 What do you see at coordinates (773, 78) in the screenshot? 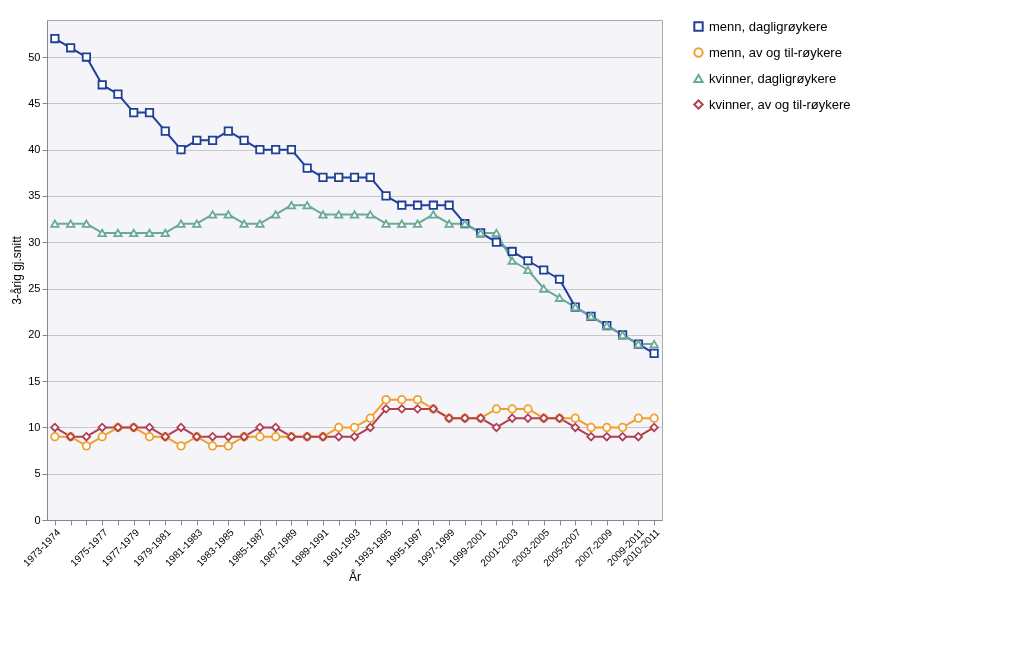
I see `legend-label: kvinner, dagligrøykere` at bounding box center [773, 78].